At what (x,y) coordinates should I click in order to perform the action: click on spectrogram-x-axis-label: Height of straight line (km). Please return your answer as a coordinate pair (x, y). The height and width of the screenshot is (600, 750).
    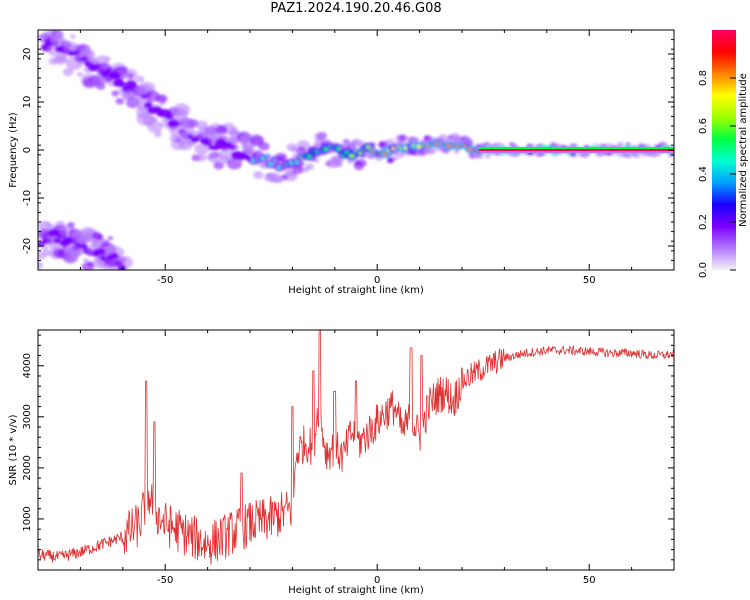
    Looking at the image, I should click on (356, 290).